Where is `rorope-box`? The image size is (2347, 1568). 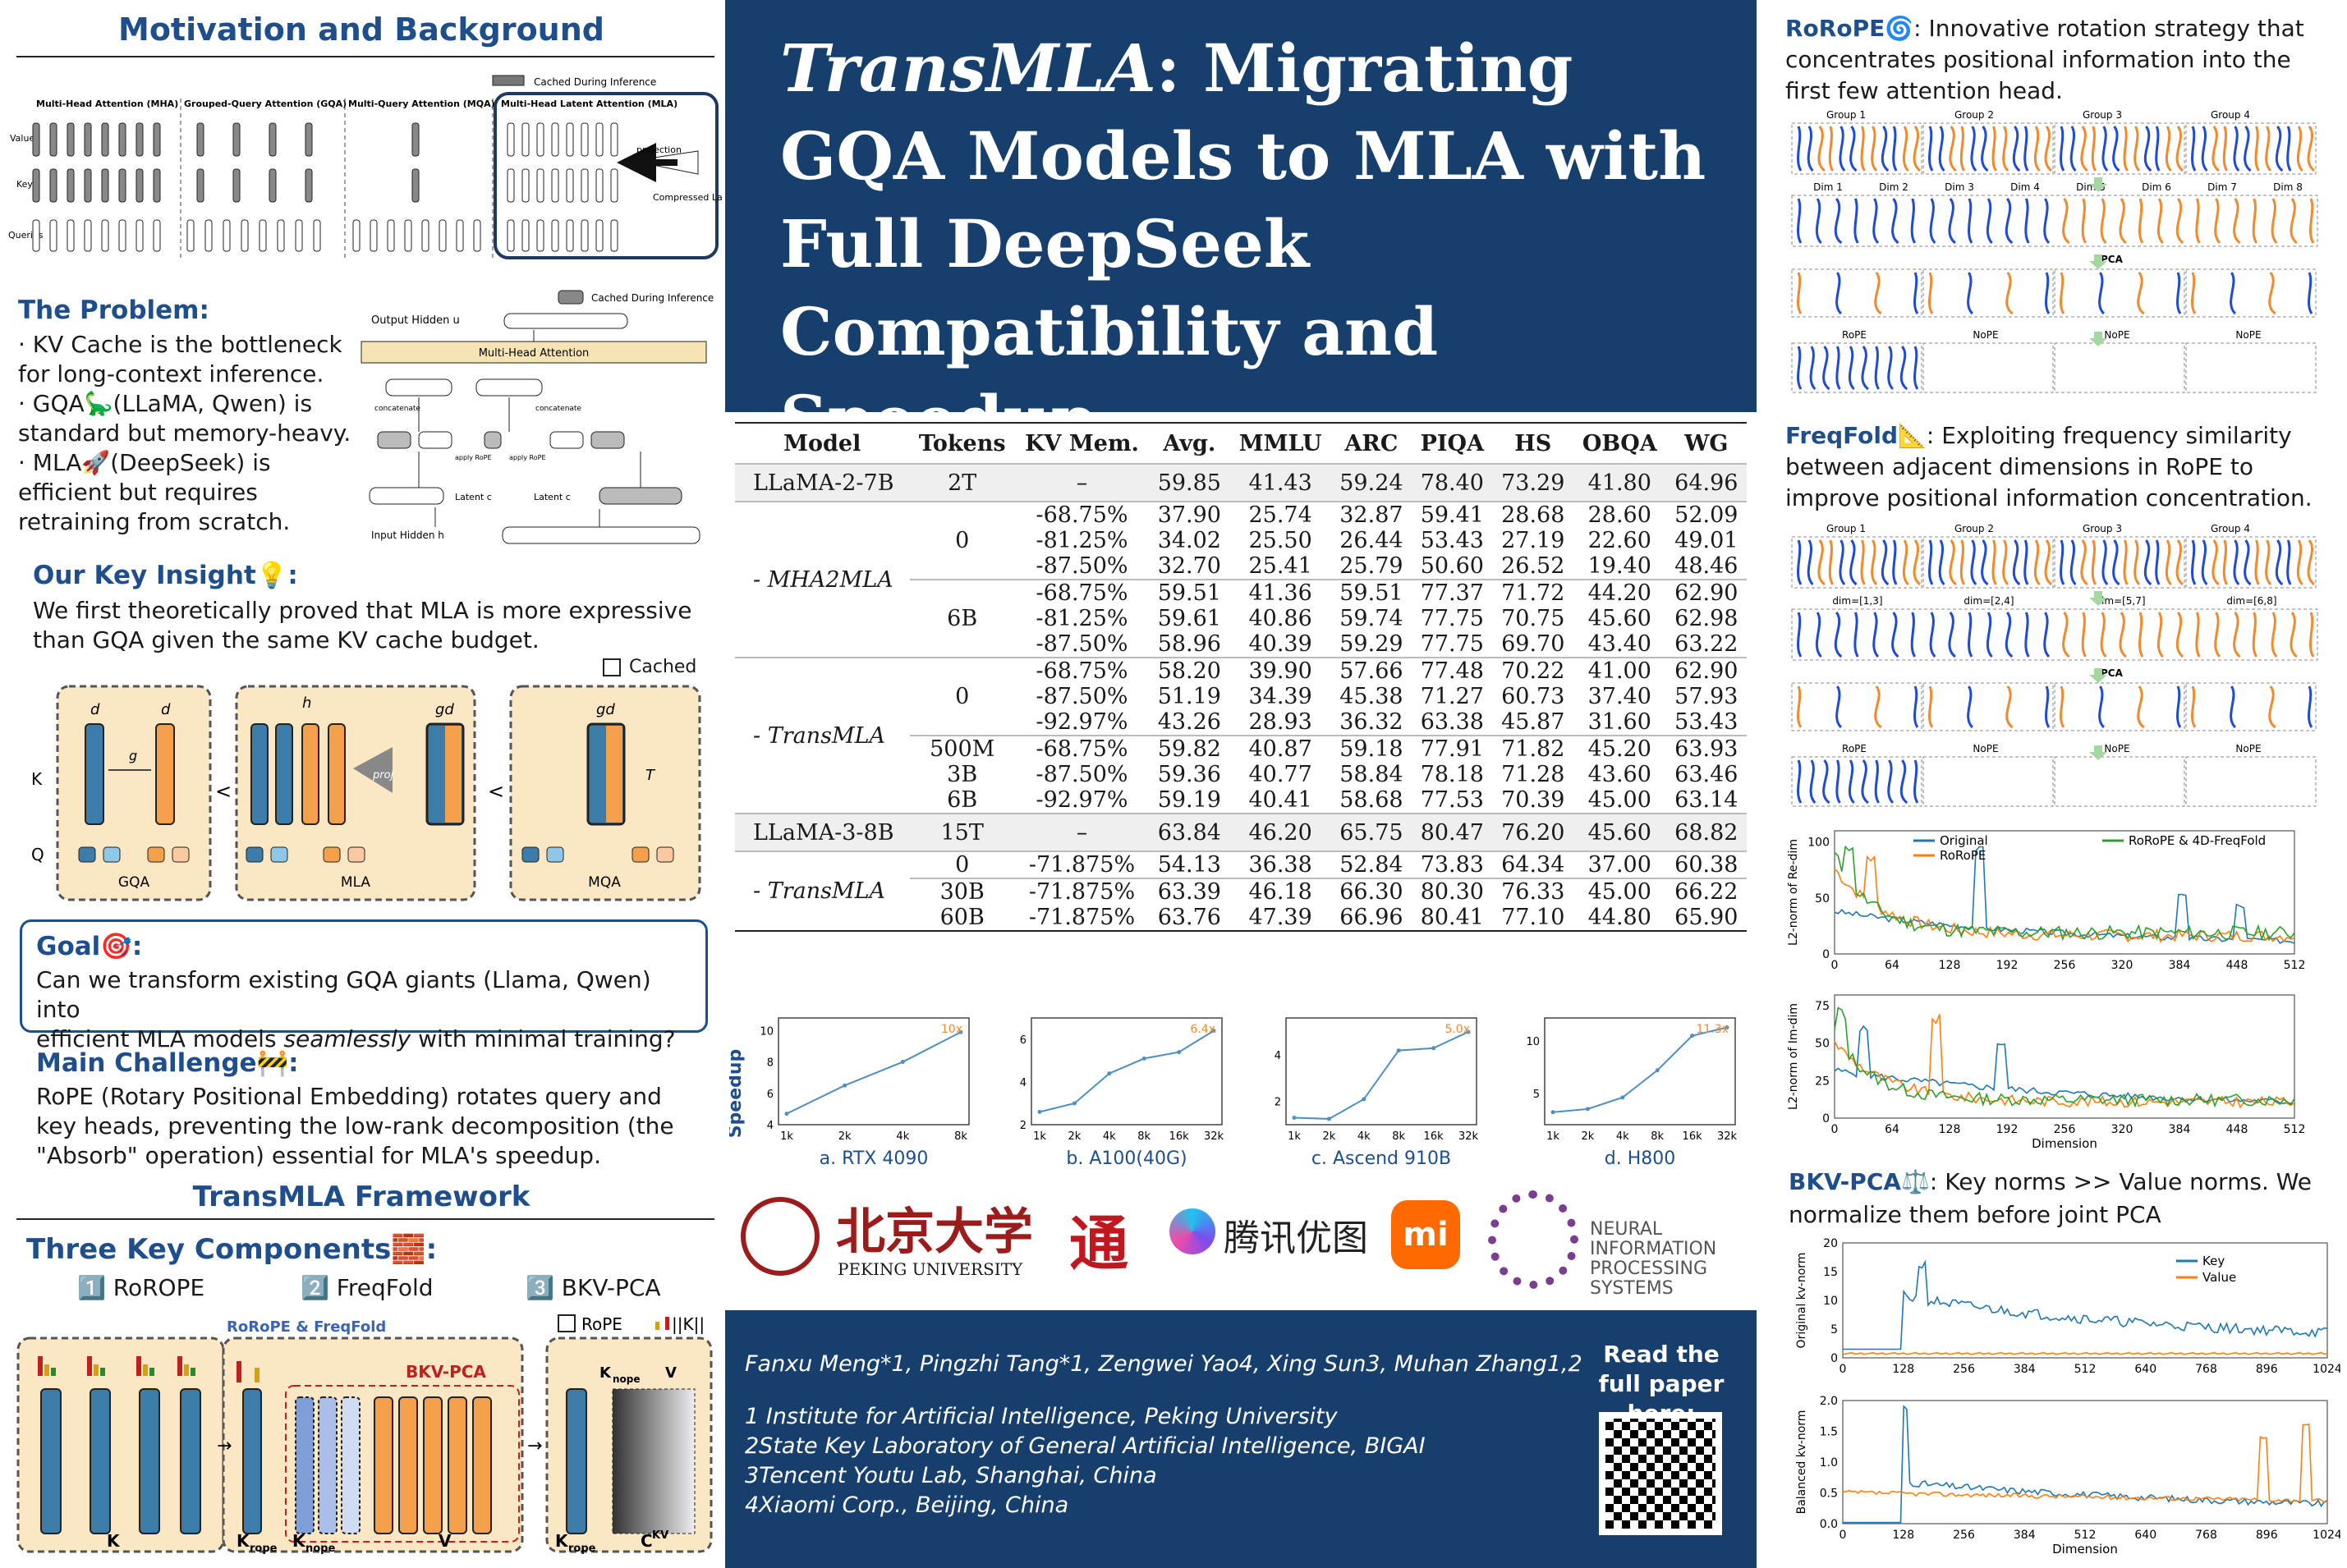
rorope-box is located at coordinates (120, 1444).